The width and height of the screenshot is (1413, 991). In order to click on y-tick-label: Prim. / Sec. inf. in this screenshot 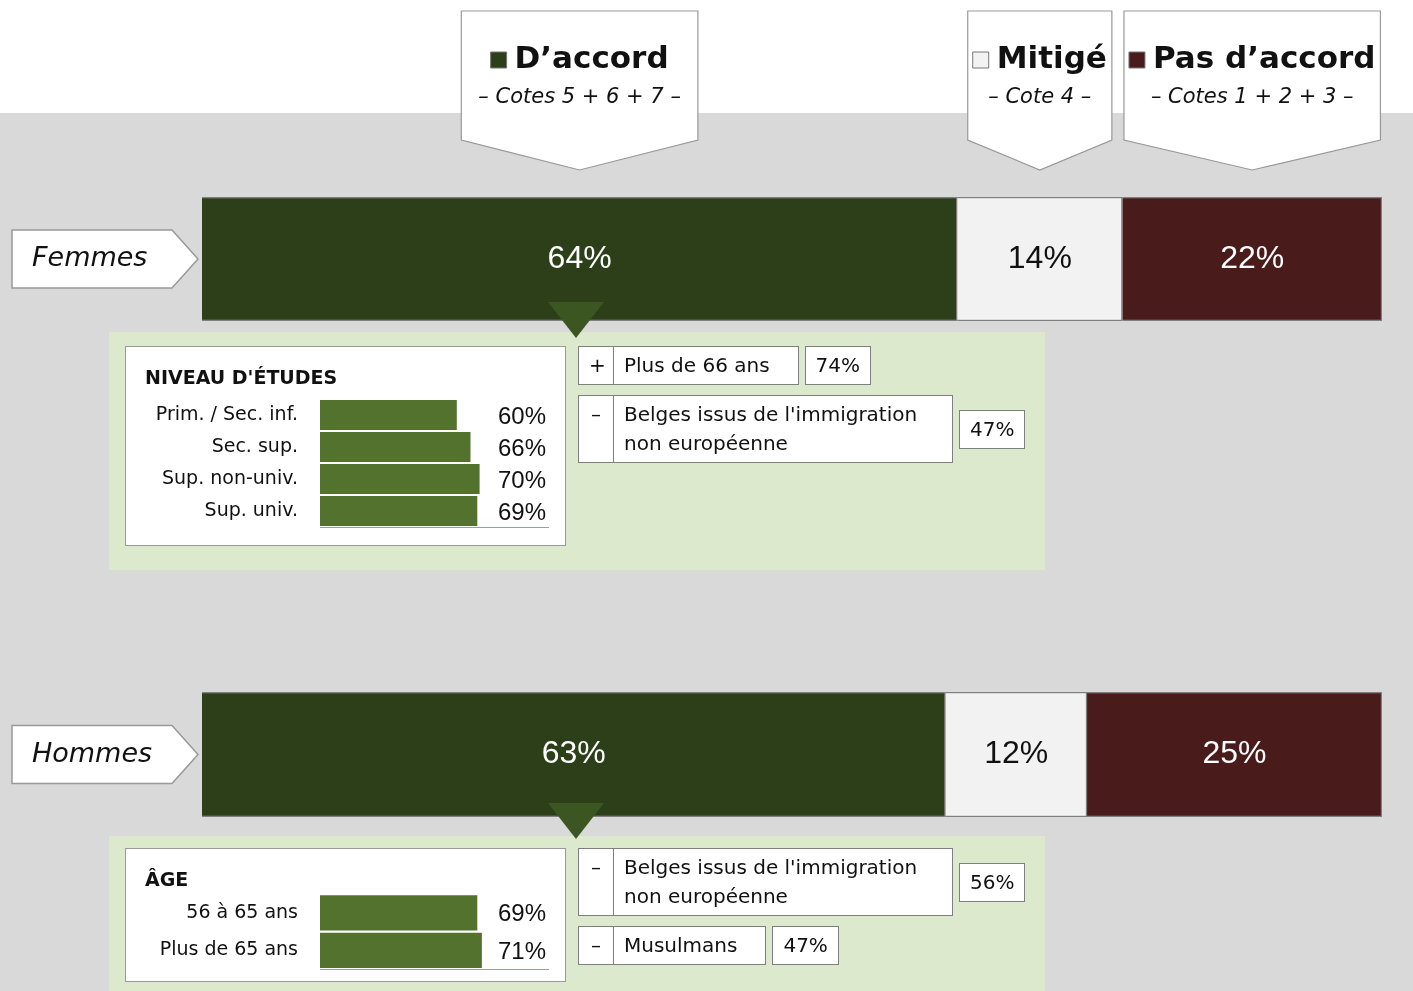, I will do `click(226, 412)`.